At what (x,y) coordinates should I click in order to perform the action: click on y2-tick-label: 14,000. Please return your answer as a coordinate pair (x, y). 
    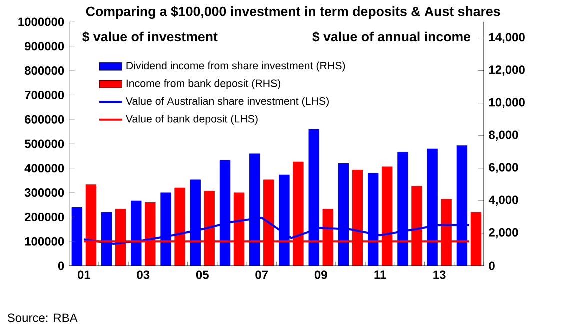
    Looking at the image, I should click on (507, 38).